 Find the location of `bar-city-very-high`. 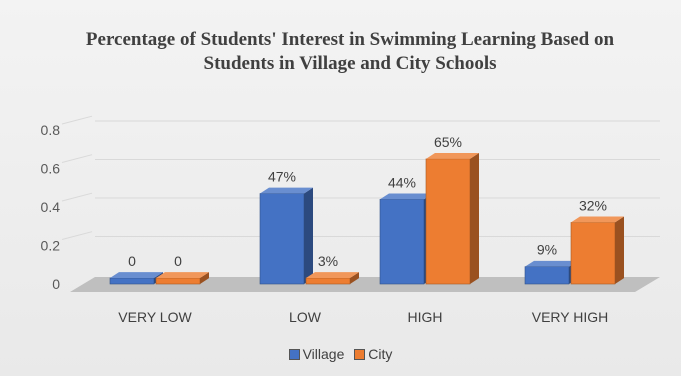

bar-city-very-high is located at coordinates (597, 250).